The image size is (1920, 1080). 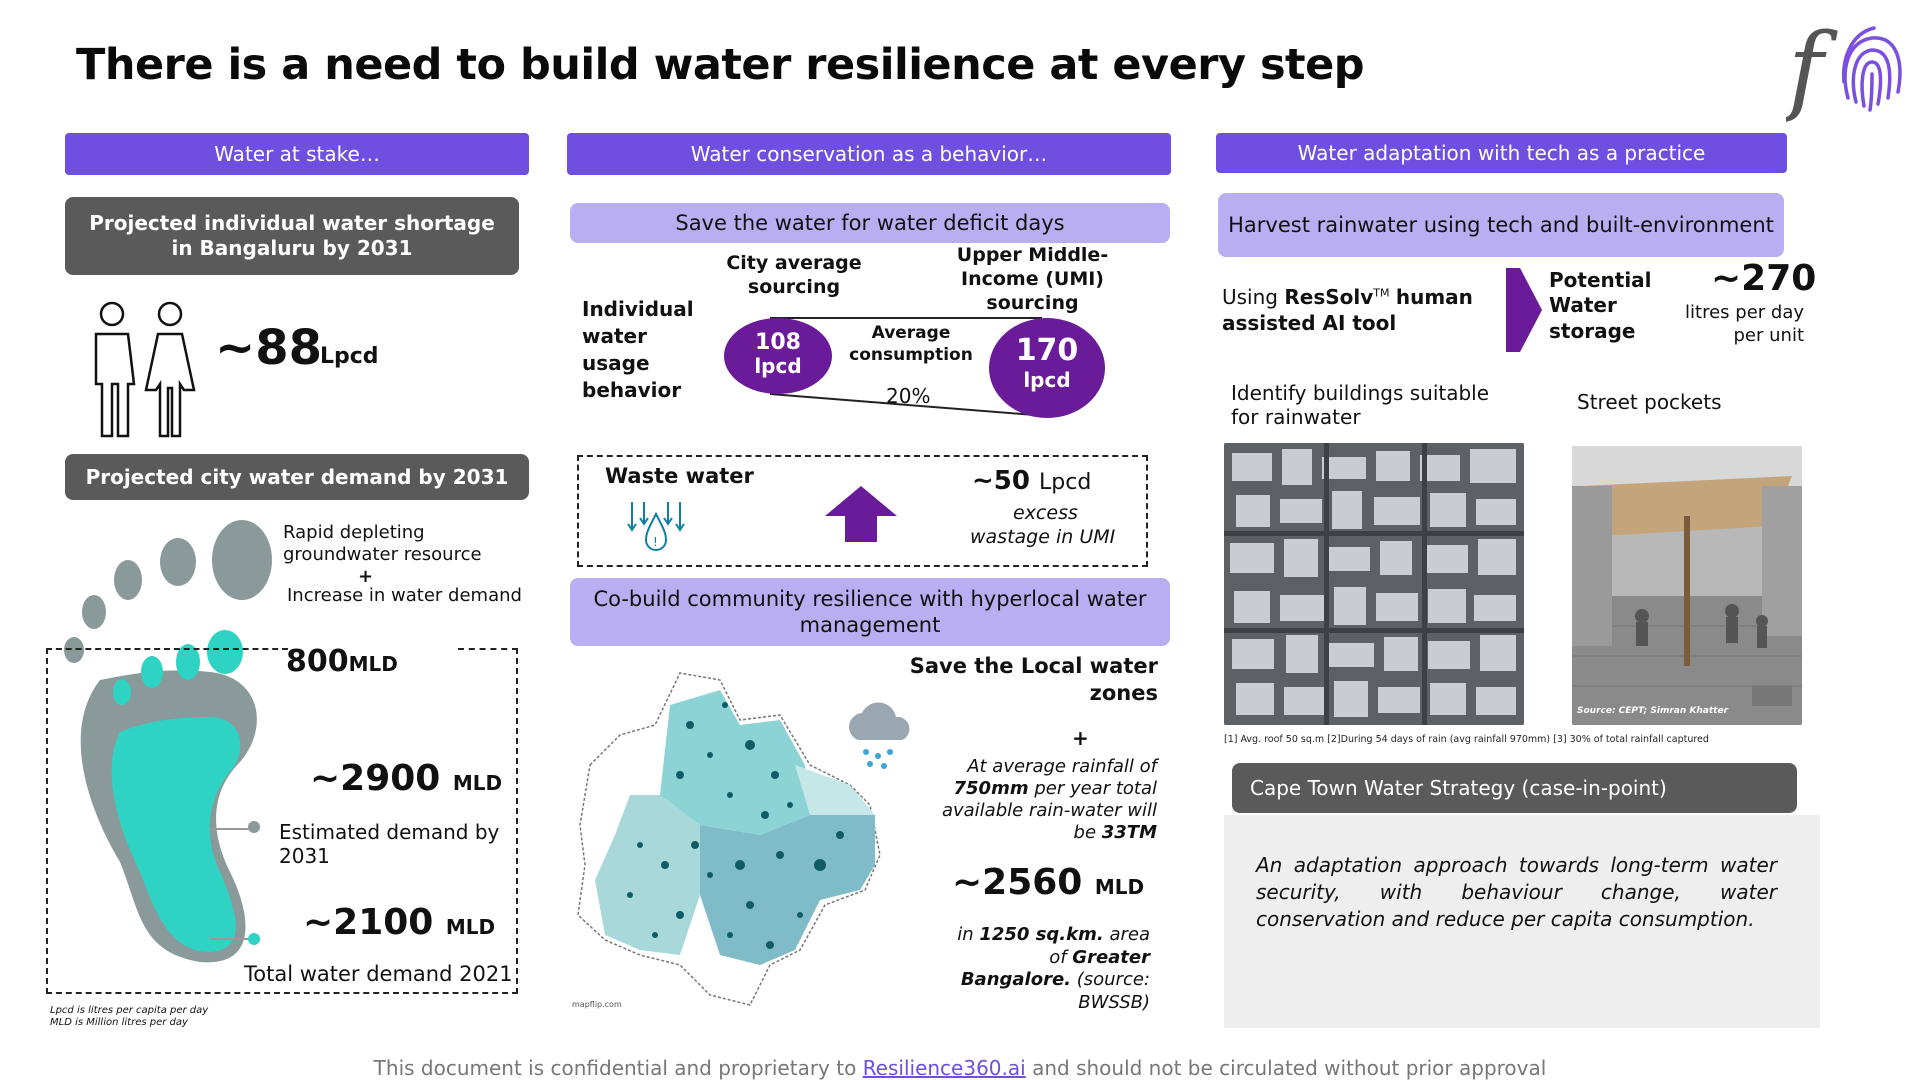 I want to click on area-text-3: area of, so click(x=1099, y=946).